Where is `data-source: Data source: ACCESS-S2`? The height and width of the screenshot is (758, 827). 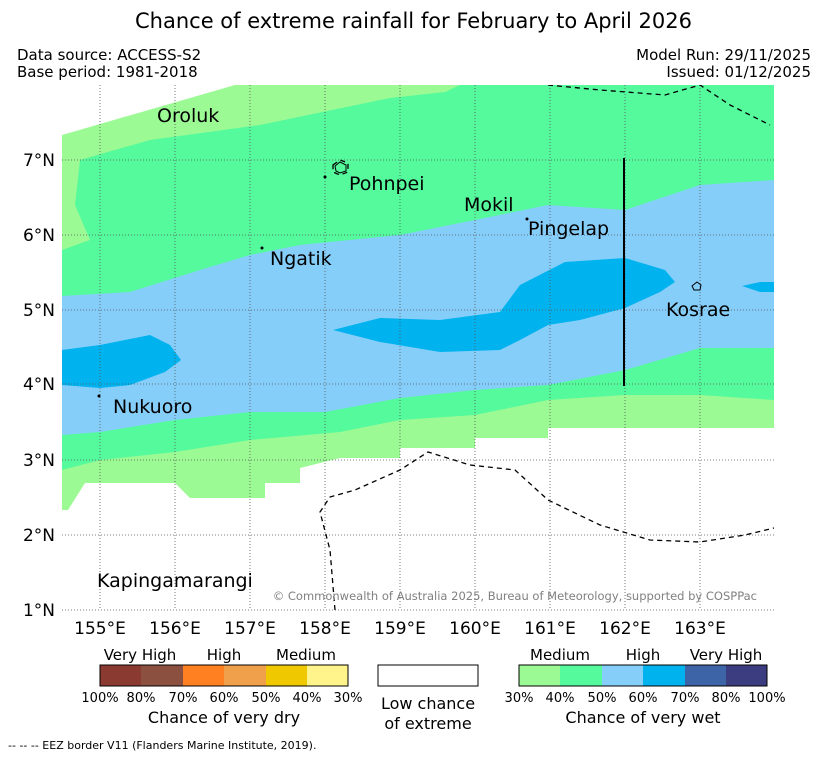
data-source: Data source: ACCESS-S2 is located at coordinates (109, 55).